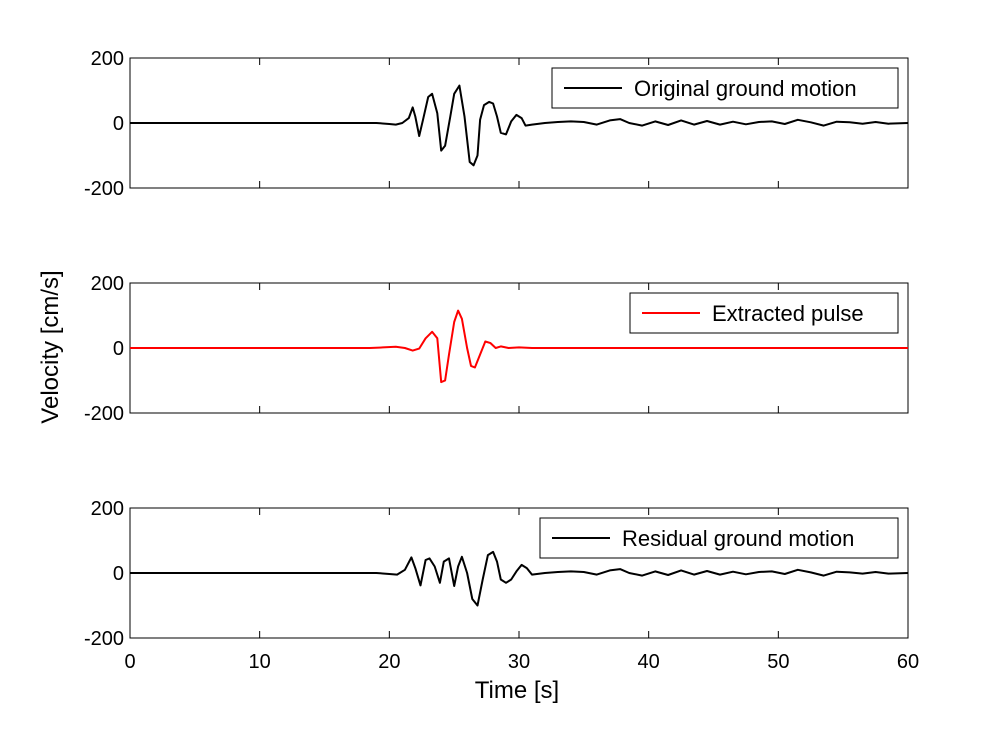 Image resolution: width=1002 pixels, height=750 pixels. Describe the element at coordinates (129, 662) in the screenshot. I see `x-tick-label: 0` at that location.